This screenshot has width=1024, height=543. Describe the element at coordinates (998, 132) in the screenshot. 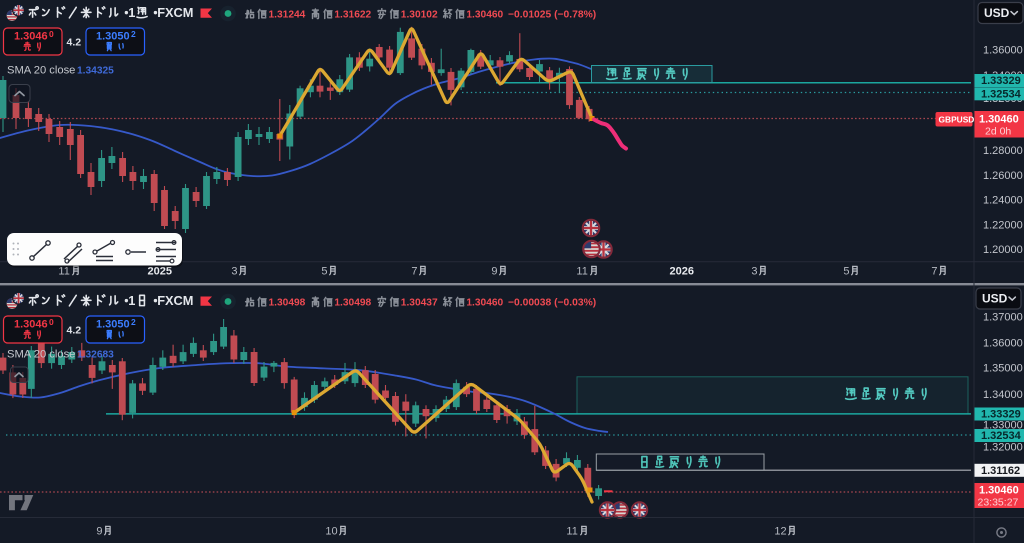

I see `svg-text: 2d 0h` at that location.